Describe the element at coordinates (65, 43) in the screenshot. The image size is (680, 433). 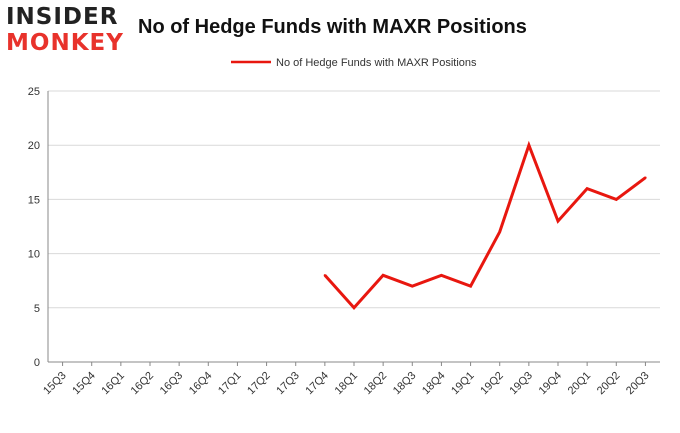
I see `logo-line-2: MONKEY` at that location.